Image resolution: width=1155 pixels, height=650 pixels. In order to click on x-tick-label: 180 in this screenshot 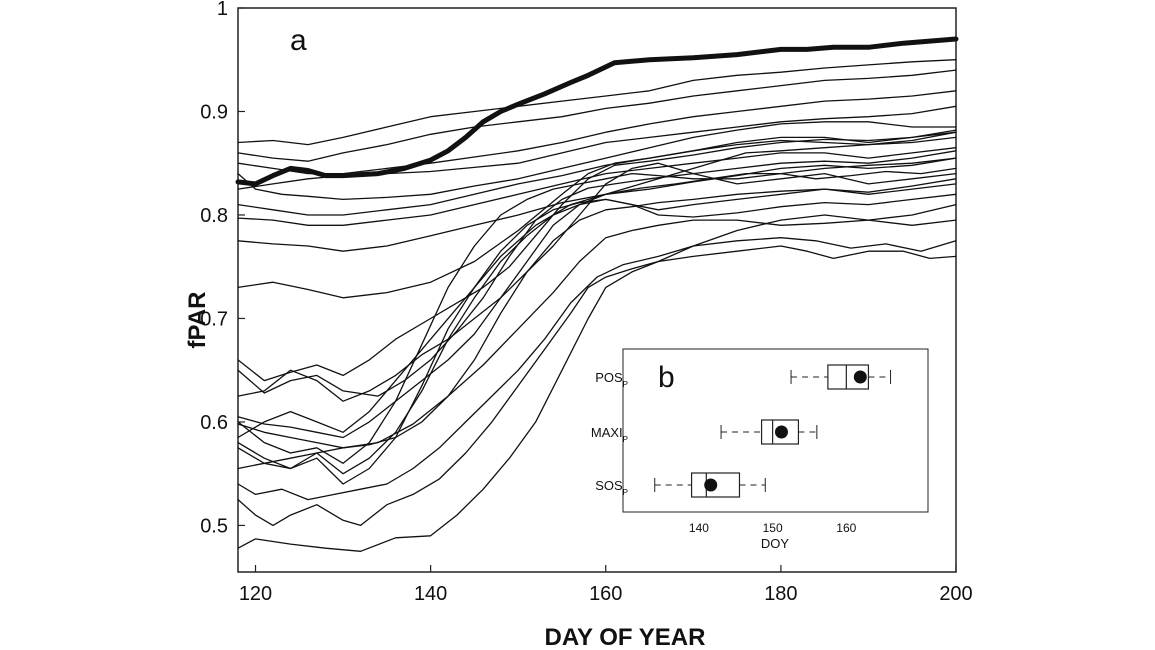, I will do `click(780, 594)`.